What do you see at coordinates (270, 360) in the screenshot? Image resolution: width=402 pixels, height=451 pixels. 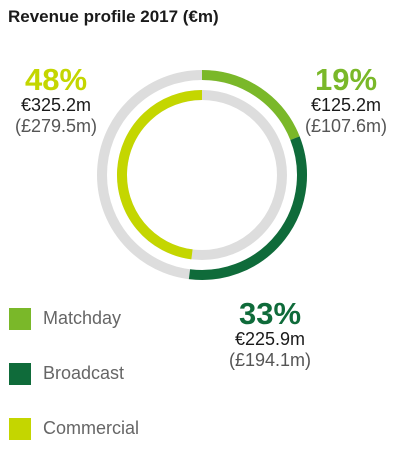 I see `broadcast-gbp-label: (£194.1m)` at bounding box center [270, 360].